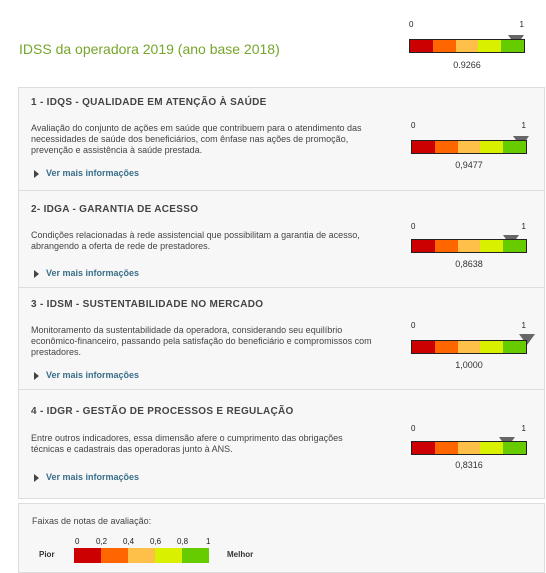 The image size is (546, 573). What do you see at coordinates (102, 541) in the screenshot?
I see `legend-tick: 0,2` at bounding box center [102, 541].